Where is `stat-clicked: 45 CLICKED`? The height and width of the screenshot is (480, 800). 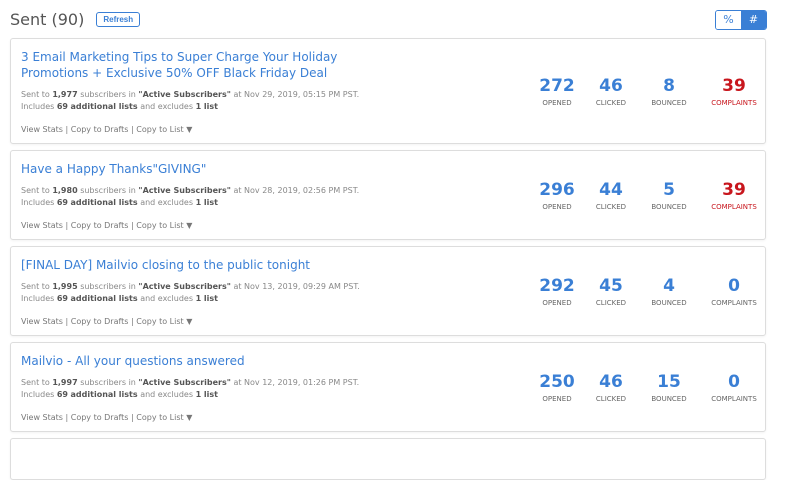
stat-clicked: 45 CLICKED is located at coordinates (611, 291).